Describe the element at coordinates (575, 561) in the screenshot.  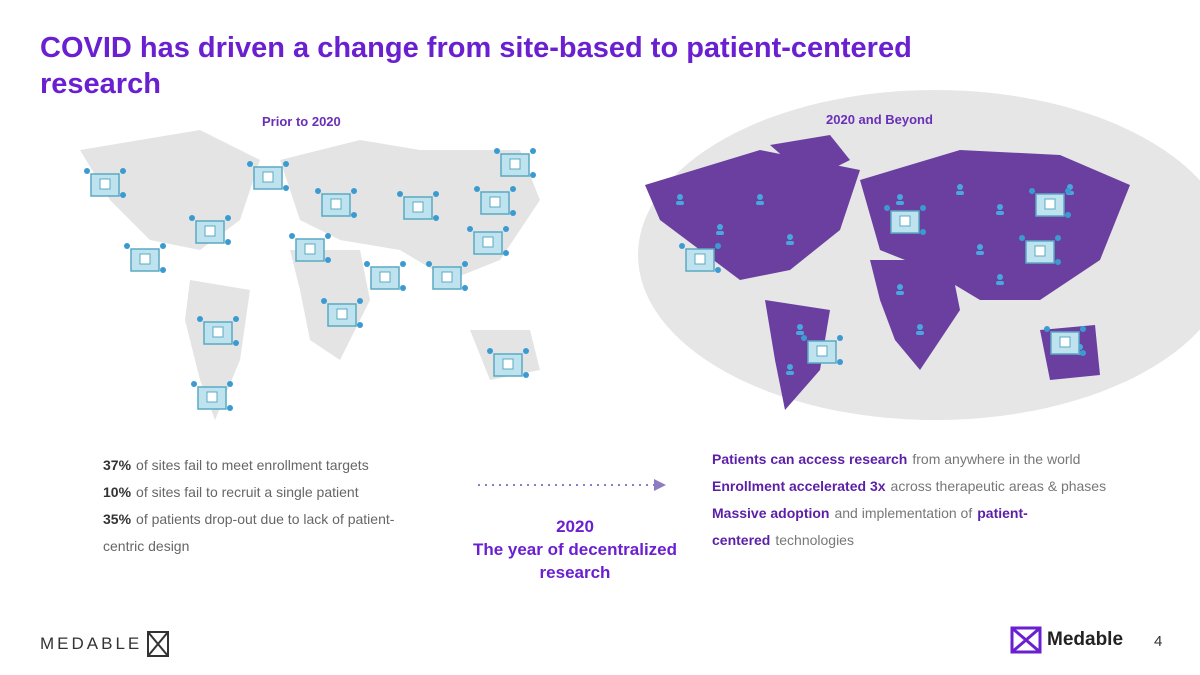
I see `caption: The year of decentralized research` at that location.